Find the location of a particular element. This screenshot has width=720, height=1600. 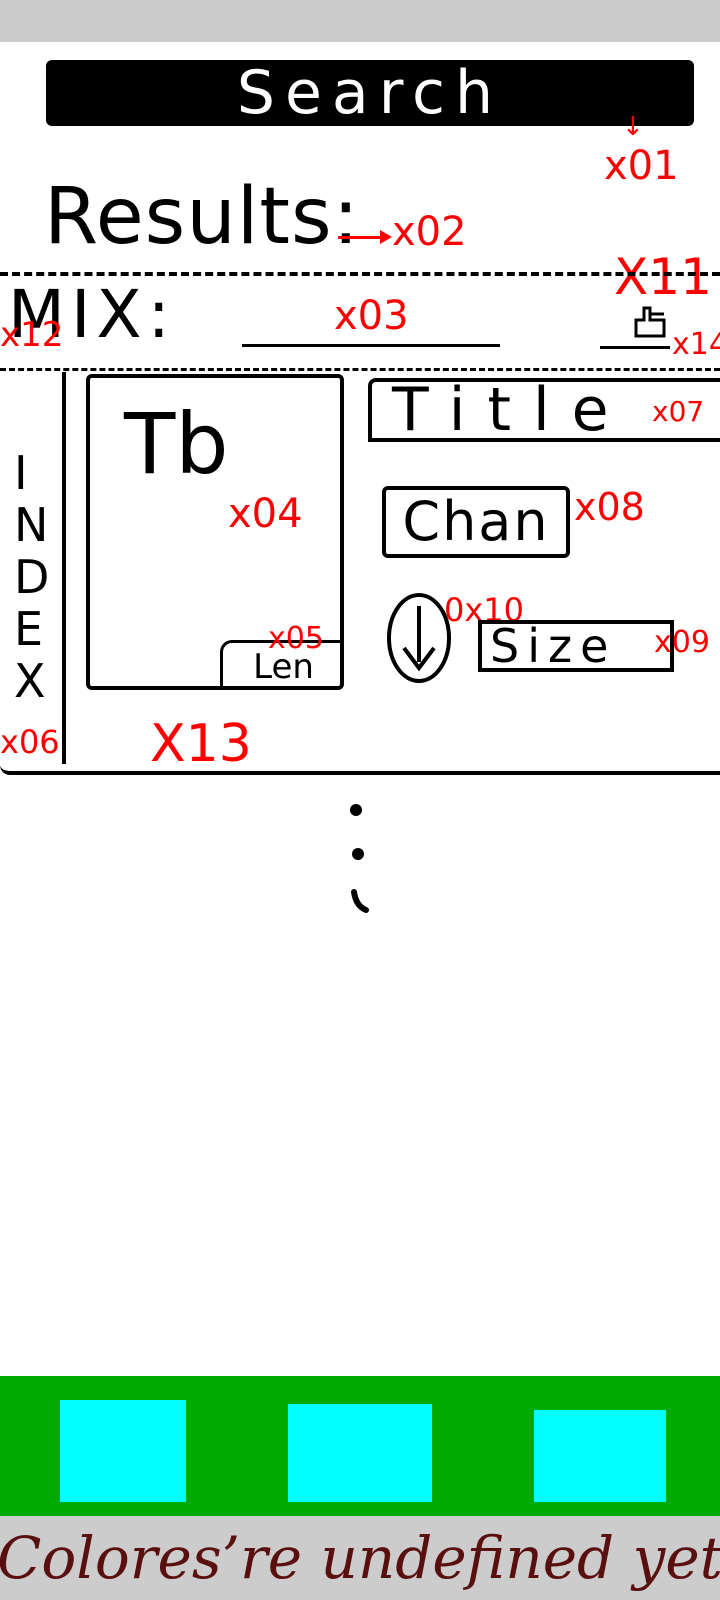

result-size: Size is located at coordinates (576, 646).